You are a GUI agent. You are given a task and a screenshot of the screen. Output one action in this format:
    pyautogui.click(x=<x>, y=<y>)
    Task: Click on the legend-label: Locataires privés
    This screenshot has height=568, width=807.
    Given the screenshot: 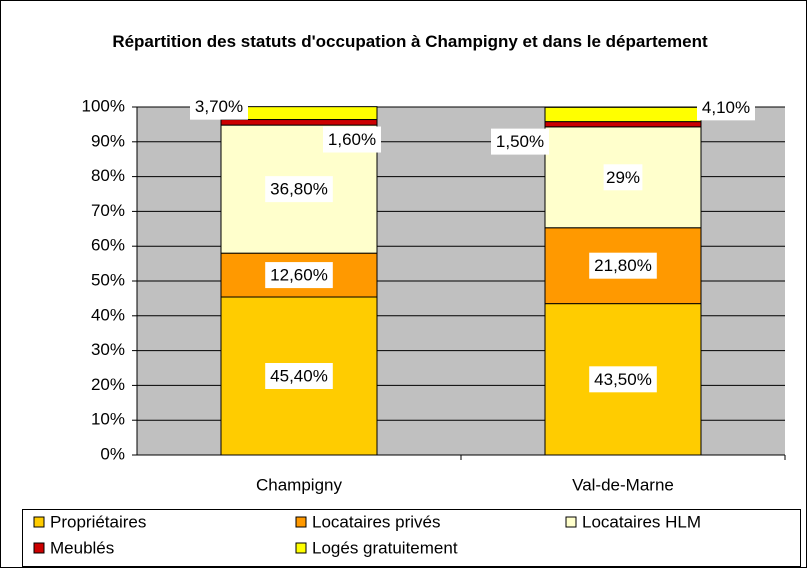 What is the action you would take?
    pyautogui.click(x=376, y=521)
    